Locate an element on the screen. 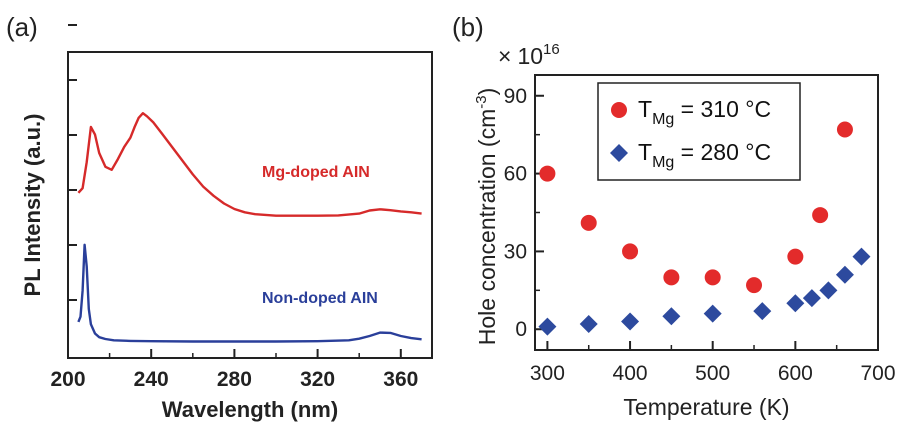 The height and width of the screenshot is (431, 918). panel-a-y-axis-label: PL Intensity (a.u.) is located at coordinates (32, 205).